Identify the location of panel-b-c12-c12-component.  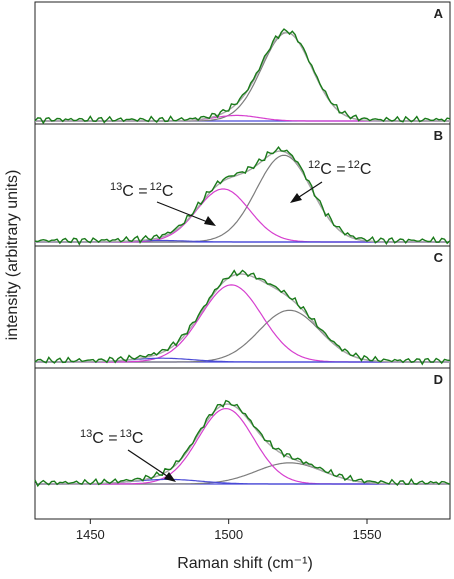
(242, 198).